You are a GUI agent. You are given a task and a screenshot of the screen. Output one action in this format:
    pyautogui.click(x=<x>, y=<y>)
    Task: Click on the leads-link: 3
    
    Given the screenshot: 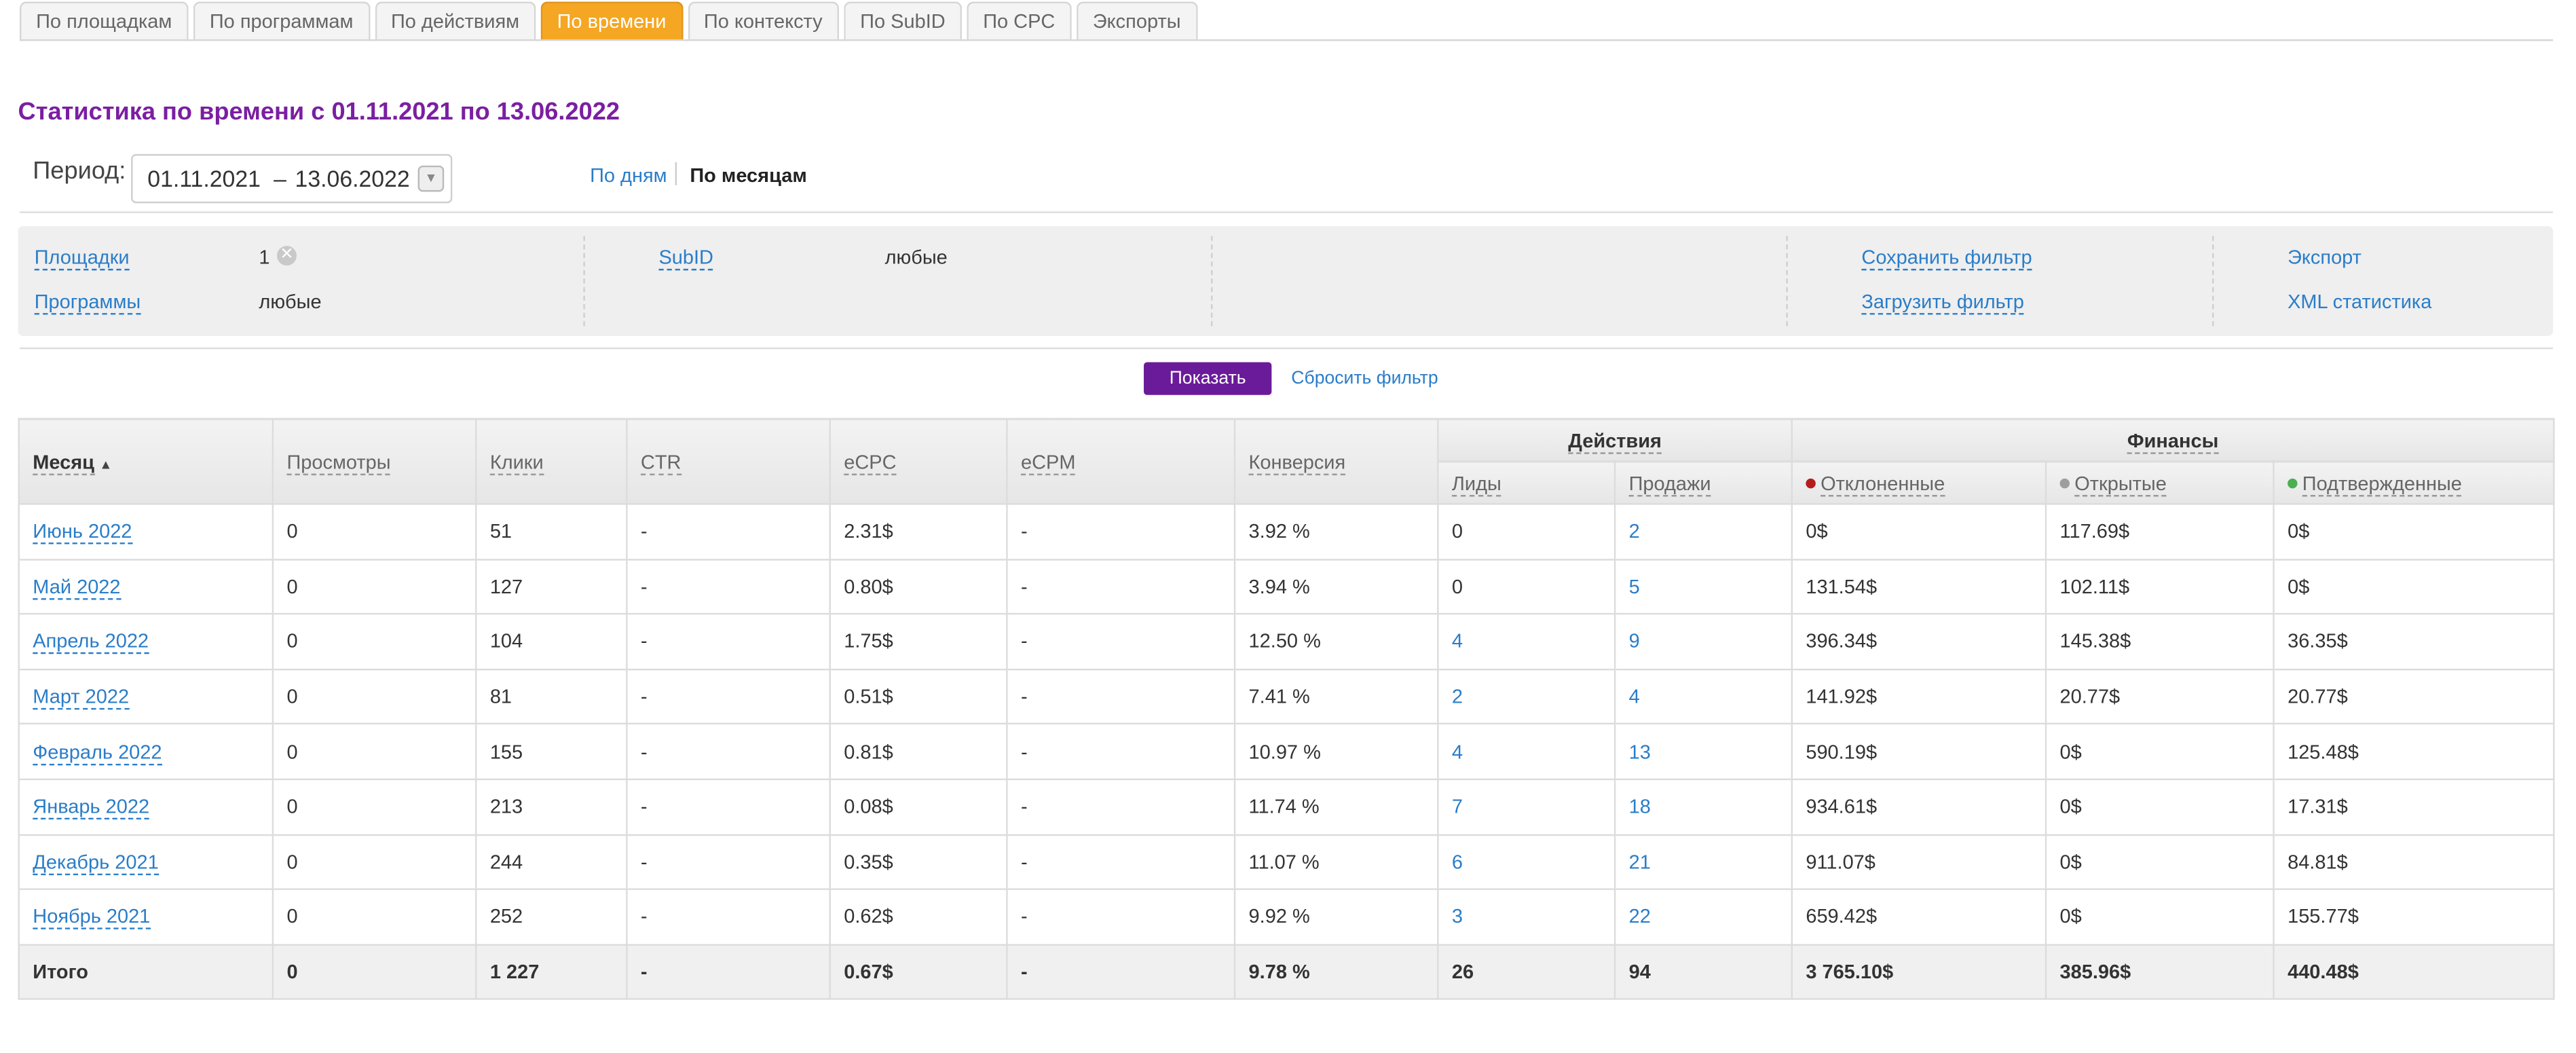 What is the action you would take?
    pyautogui.click(x=1457, y=917)
    